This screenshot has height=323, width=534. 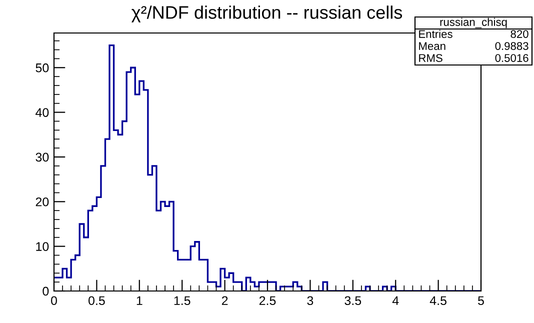 What do you see at coordinates (435, 34) in the screenshot?
I see `annotation: Entries` at bounding box center [435, 34].